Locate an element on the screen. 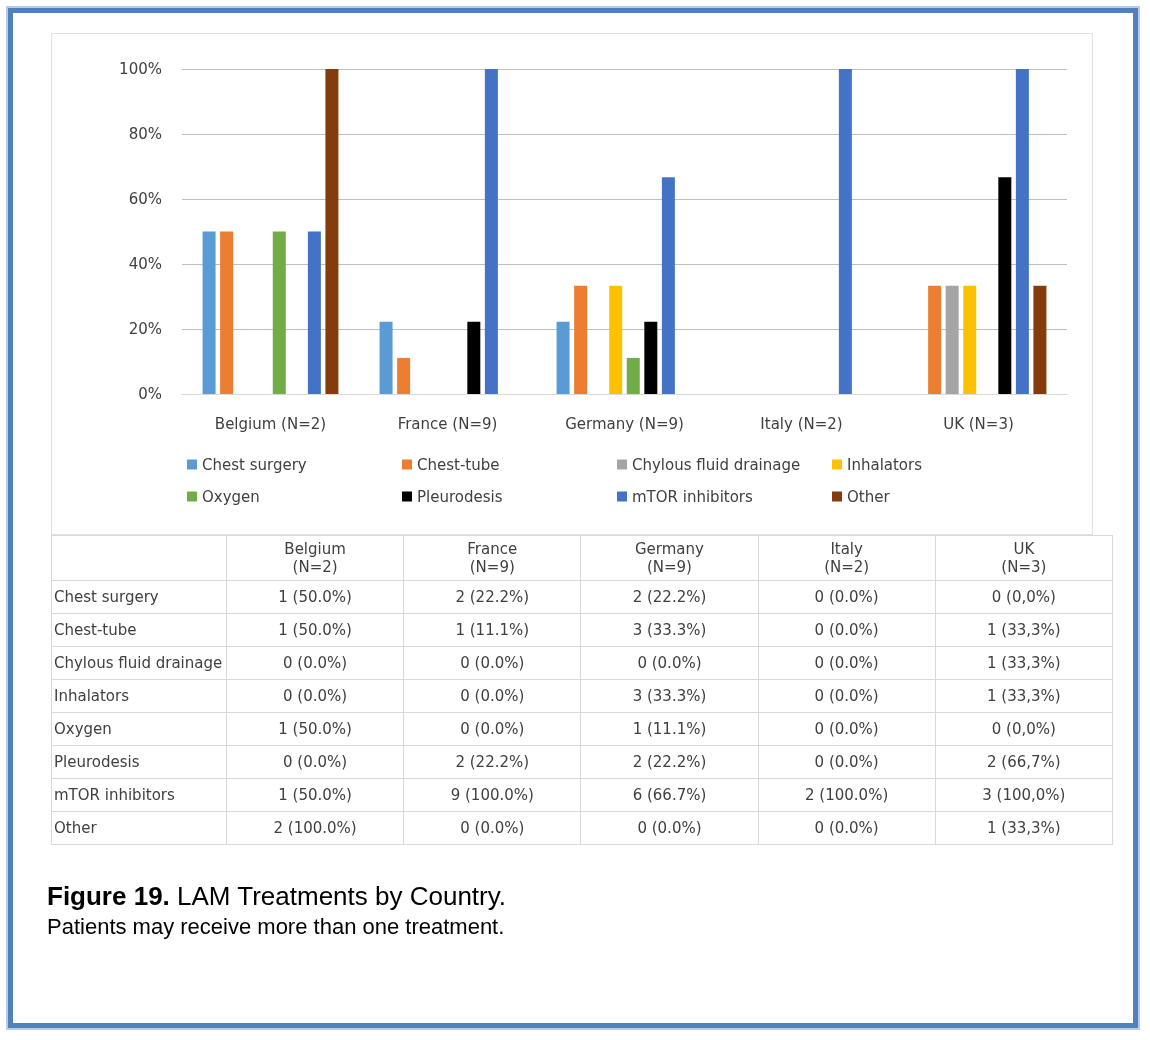  legend-label: Pleurodesis is located at coordinates (460, 496).